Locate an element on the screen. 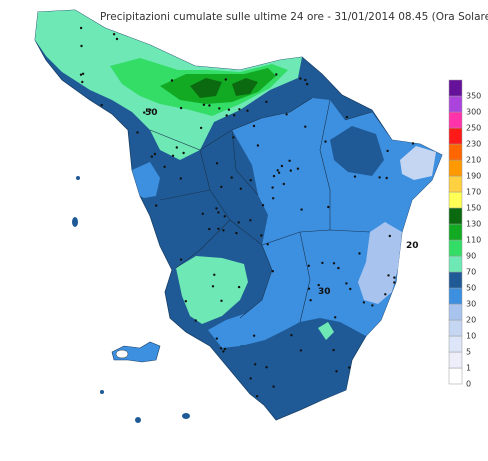 Image resolution: width=488 pixels, height=461 pixels. island-montecristo is located at coordinates (138, 420).